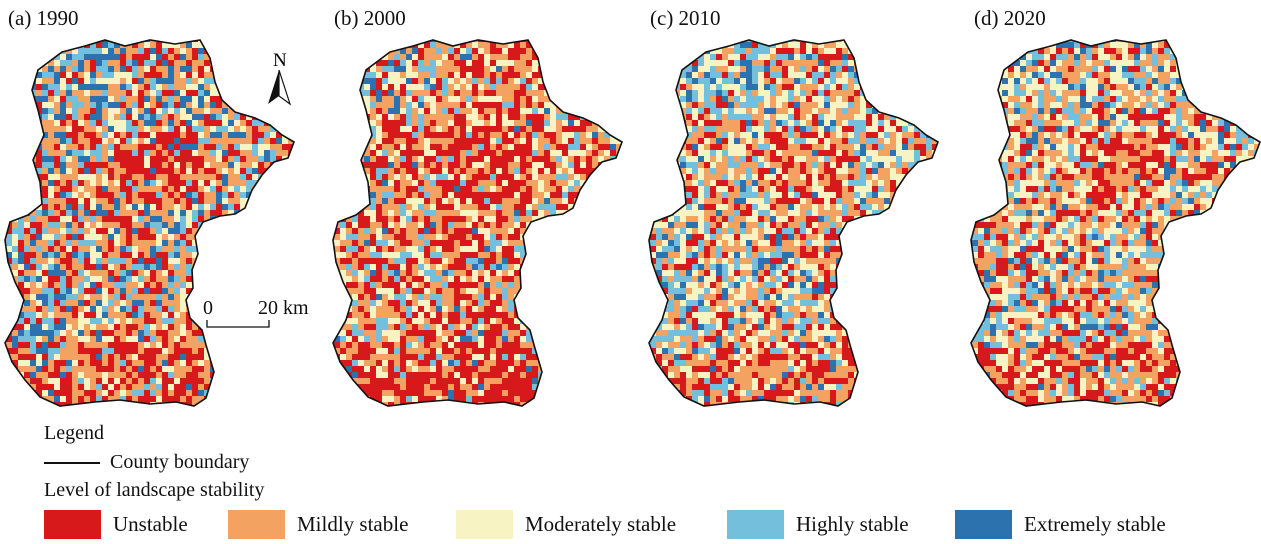  What do you see at coordinates (208, 308) in the screenshot?
I see `scale-start-label: 0` at bounding box center [208, 308].